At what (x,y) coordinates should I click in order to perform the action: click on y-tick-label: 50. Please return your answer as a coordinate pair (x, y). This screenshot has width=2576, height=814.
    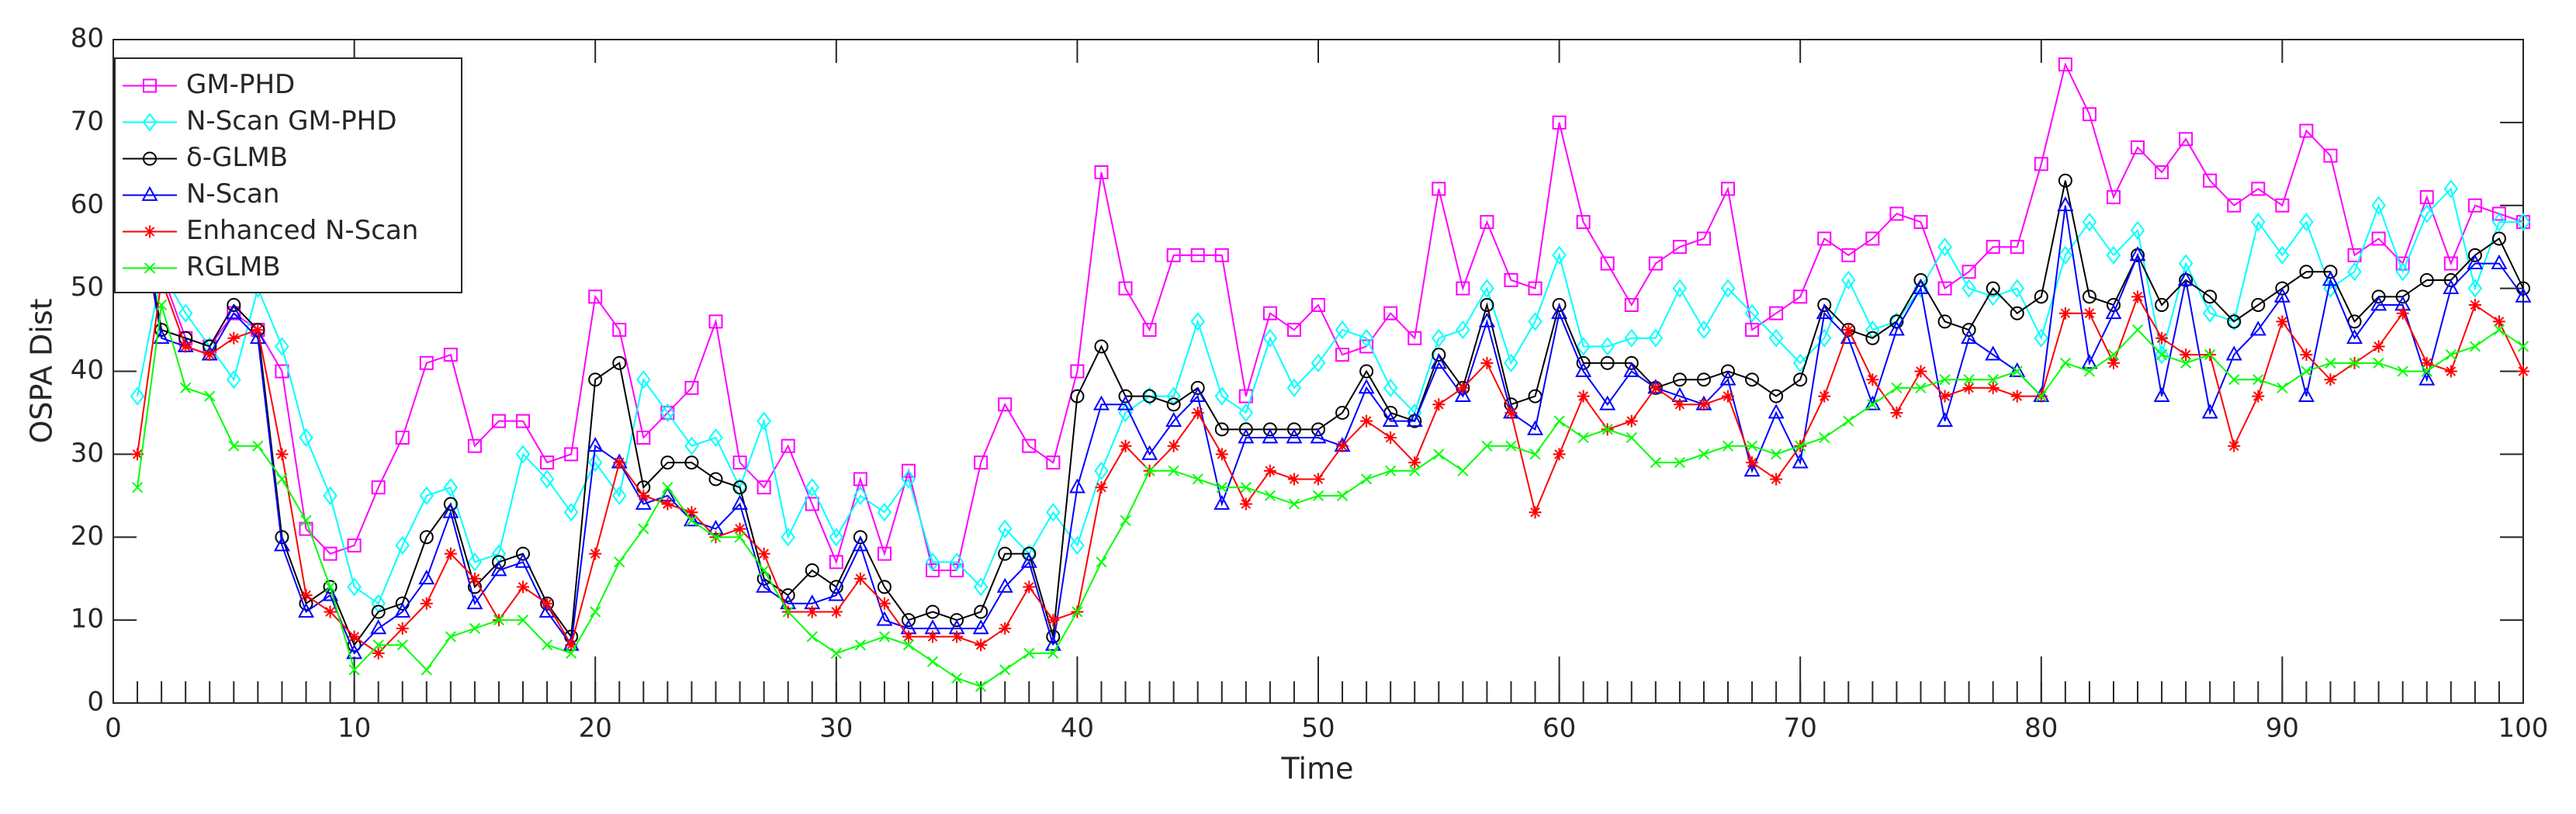
    Looking at the image, I should click on (87, 287).